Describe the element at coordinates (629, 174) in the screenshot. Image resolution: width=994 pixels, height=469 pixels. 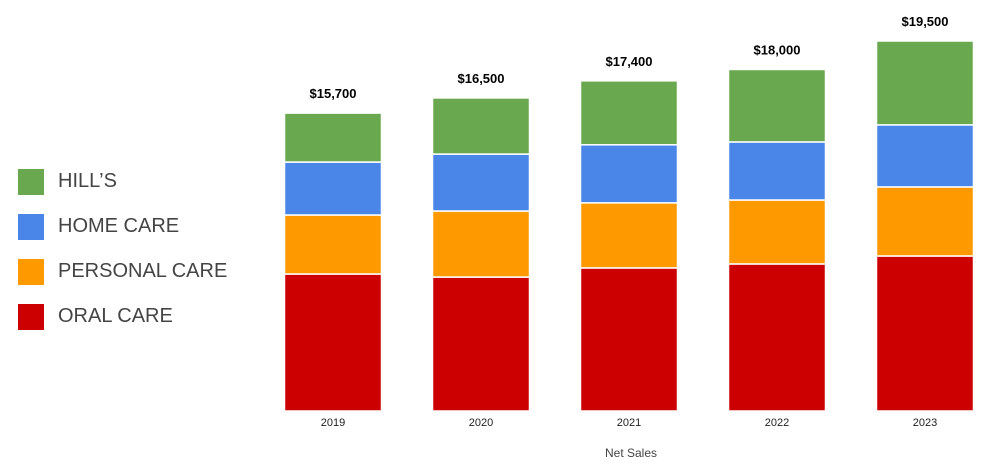
I see `bar-segment-home-care-2021` at that location.